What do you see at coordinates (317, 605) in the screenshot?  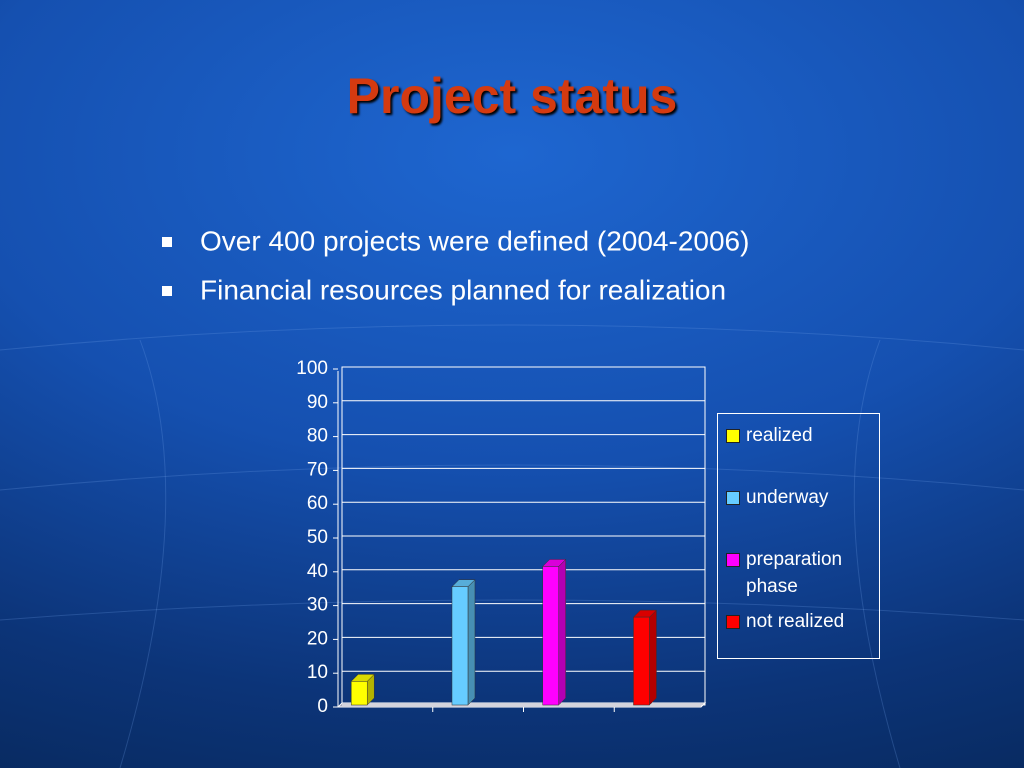 I see `y-tick-label: 30` at bounding box center [317, 605].